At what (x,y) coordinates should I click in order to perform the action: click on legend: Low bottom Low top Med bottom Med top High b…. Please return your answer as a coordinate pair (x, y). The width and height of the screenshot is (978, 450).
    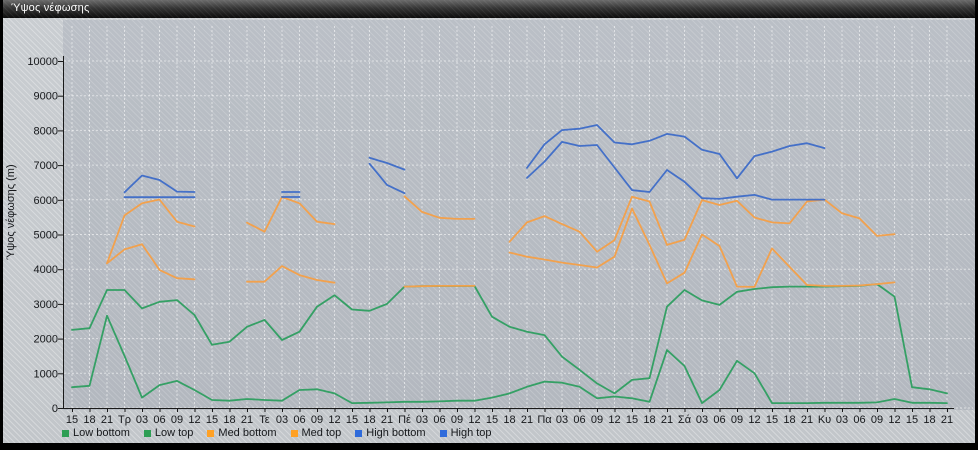
    Looking at the image, I should click on (277, 433).